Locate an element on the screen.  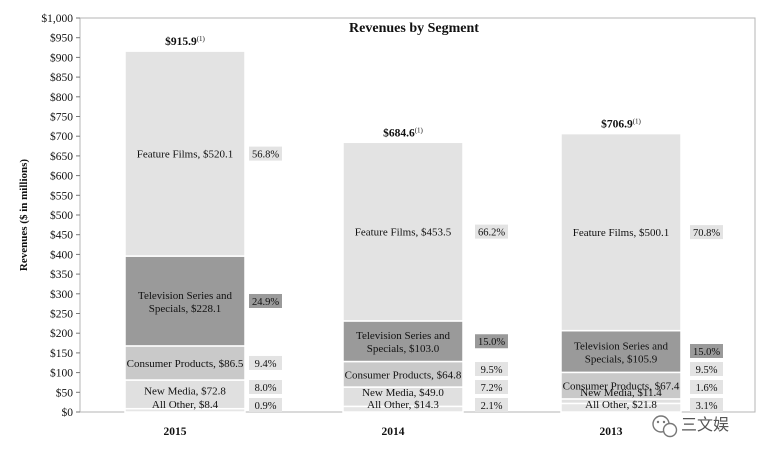
y-tick-label: $100 is located at coordinates (61, 373).